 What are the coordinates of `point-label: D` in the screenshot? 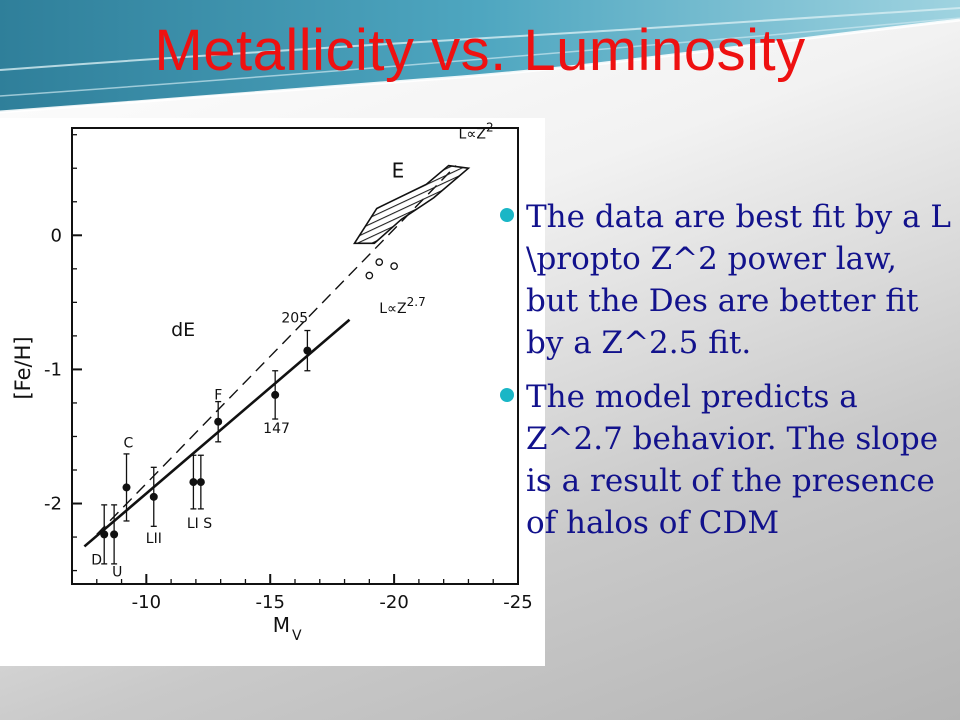 It's located at (96, 560).